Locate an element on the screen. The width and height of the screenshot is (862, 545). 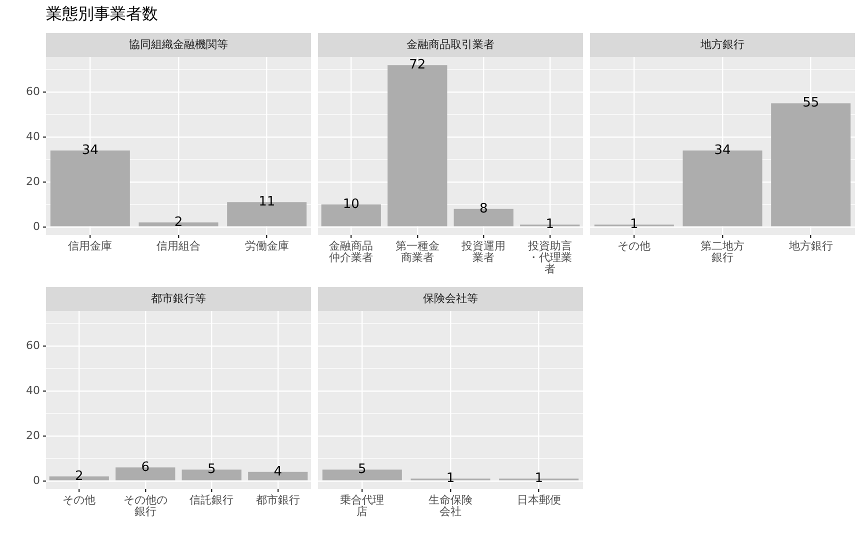
x-tick-label: 投資助言・代理業者 is located at coordinates (549, 258).